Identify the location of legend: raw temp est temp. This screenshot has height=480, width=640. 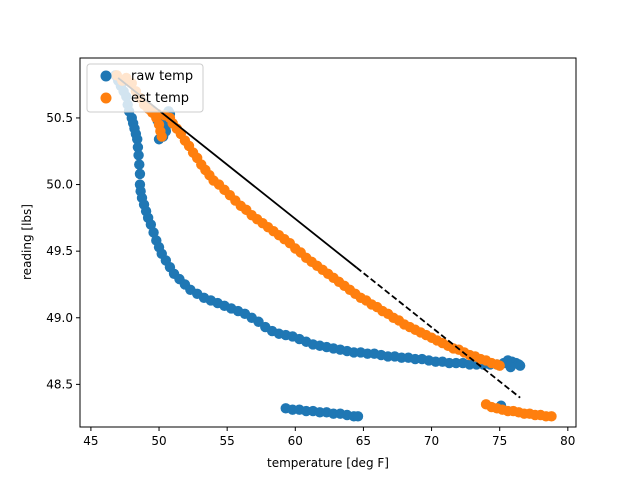
(145, 88).